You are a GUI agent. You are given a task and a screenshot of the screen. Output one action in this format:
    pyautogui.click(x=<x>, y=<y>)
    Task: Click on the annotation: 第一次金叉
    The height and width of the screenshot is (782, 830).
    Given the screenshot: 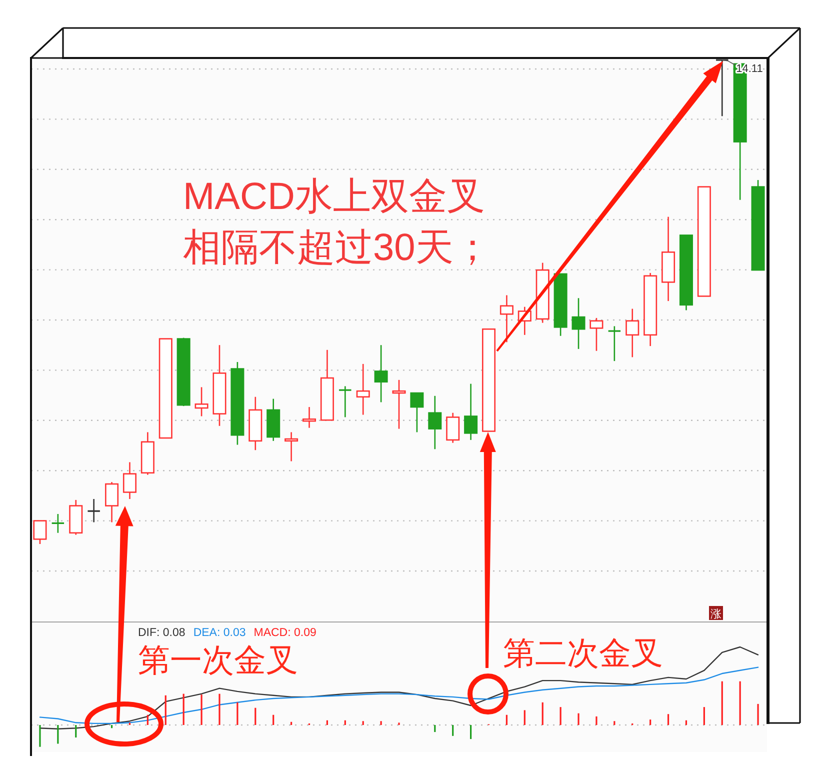 What is the action you would take?
    pyautogui.click(x=218, y=660)
    